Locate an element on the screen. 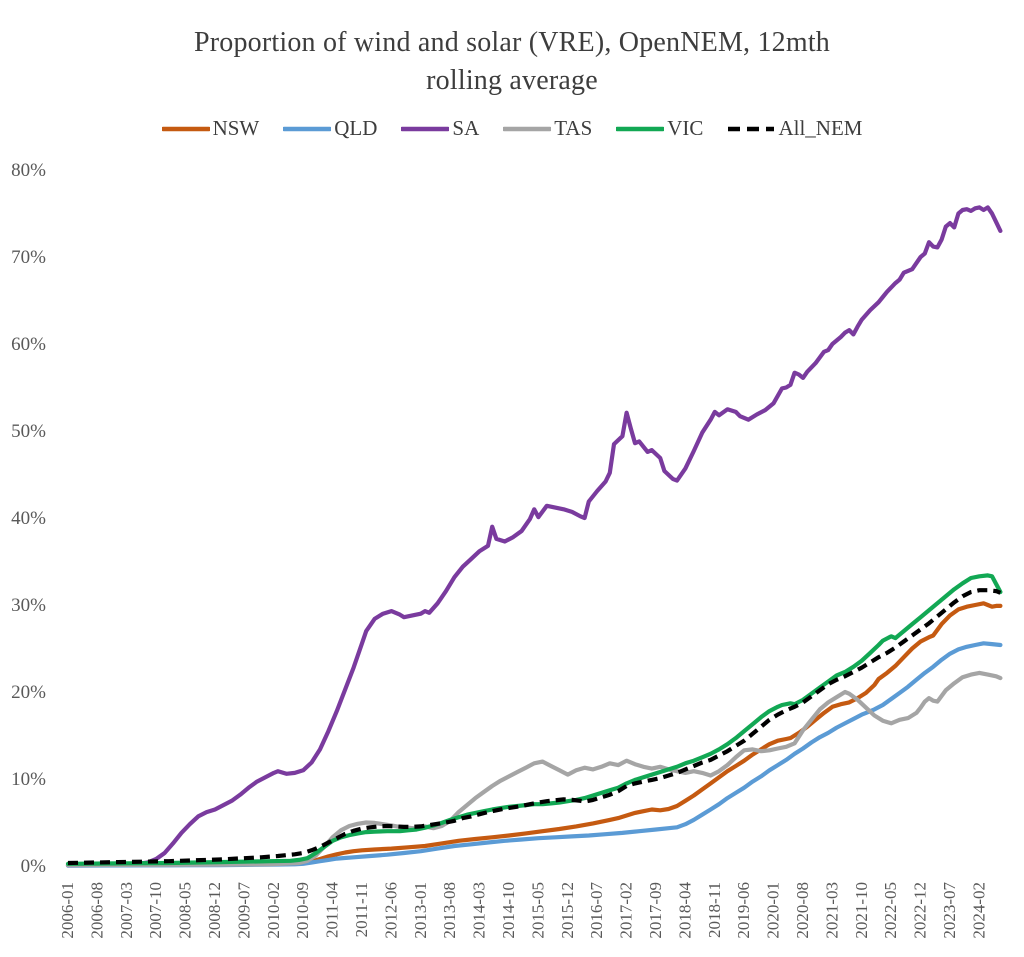  x-tick-label: 2008-12 is located at coordinates (214, 910).